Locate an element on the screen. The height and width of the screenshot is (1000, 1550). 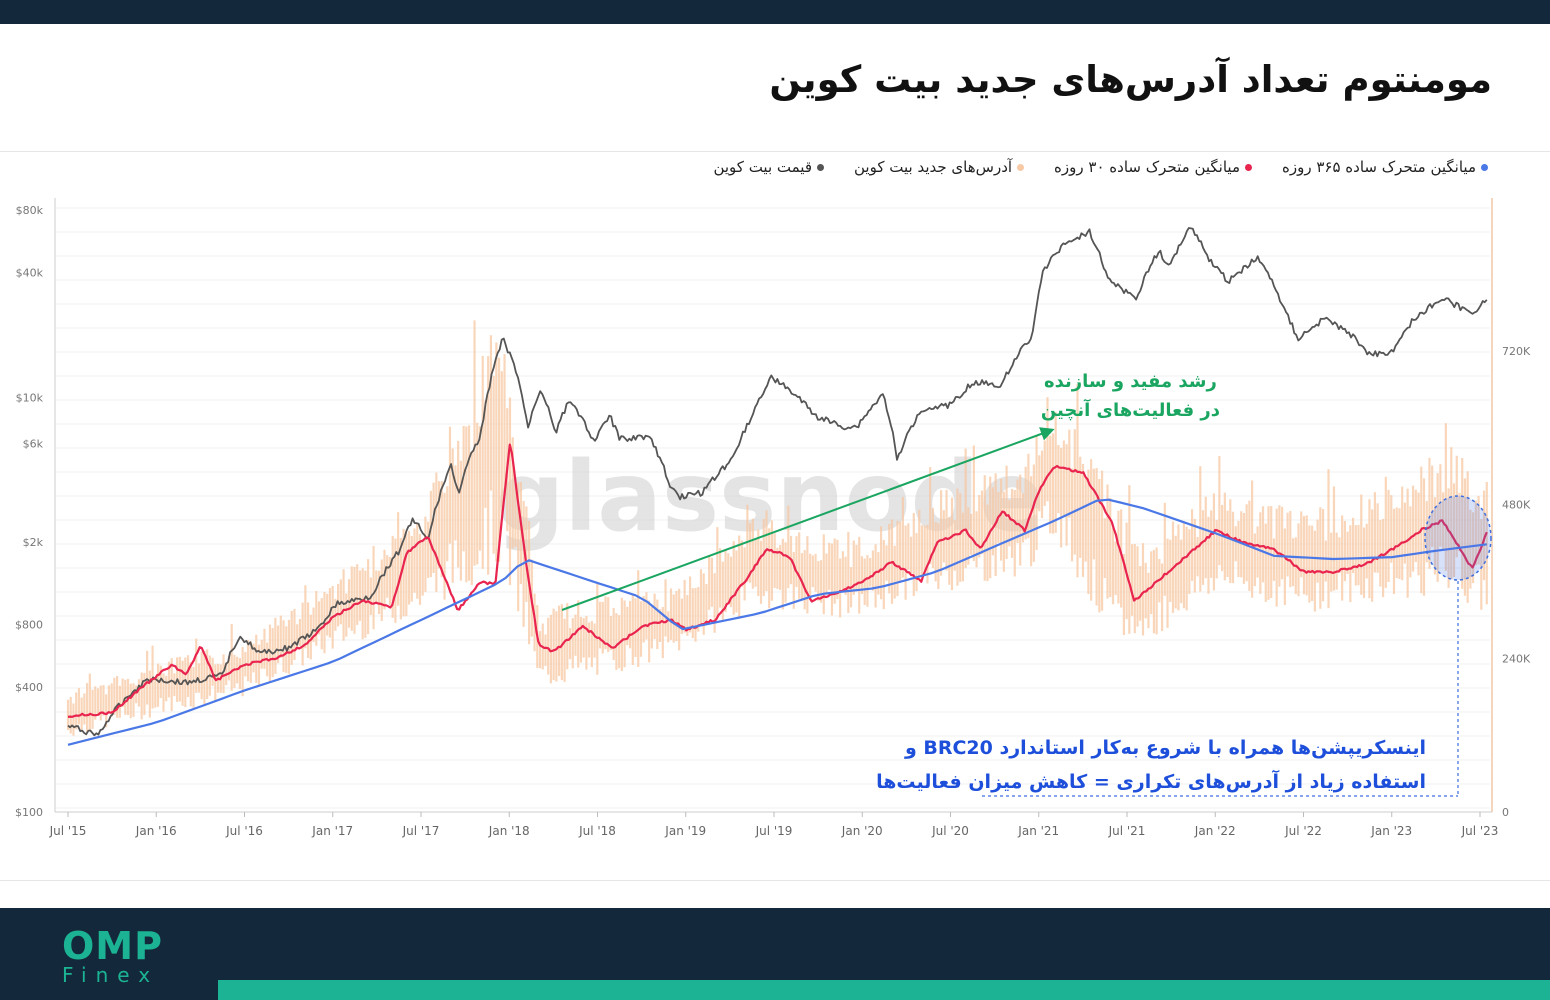
brc20-highlight-ellipse is located at coordinates (1458, 538).